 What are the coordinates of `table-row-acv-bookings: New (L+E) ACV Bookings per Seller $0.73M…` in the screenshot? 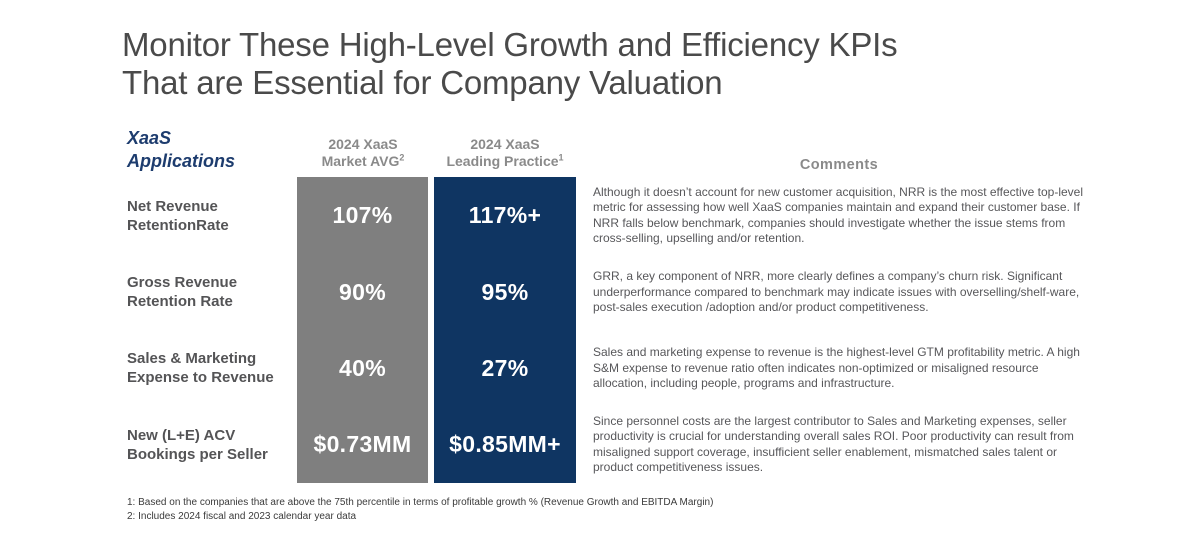 It's located at (600, 444).